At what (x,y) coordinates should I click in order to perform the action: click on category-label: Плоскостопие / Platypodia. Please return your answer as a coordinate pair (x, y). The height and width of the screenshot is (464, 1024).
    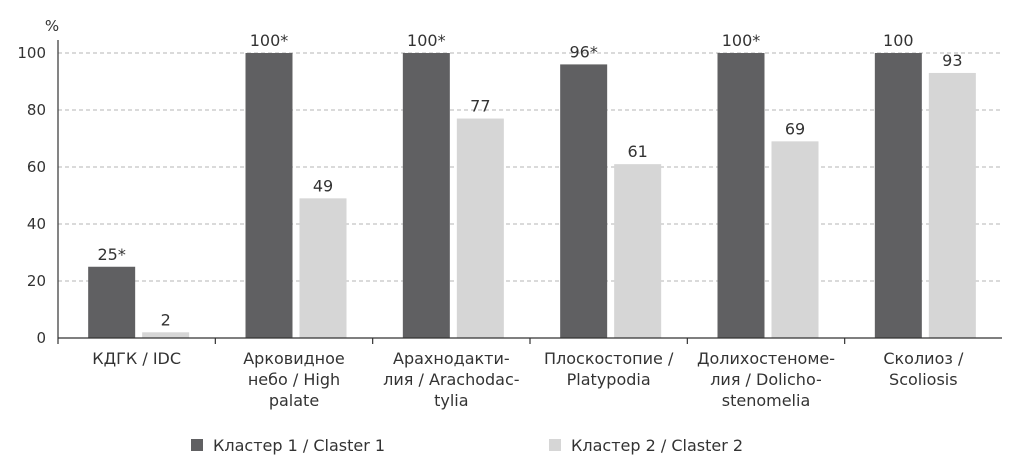
    Looking at the image, I should click on (609, 369).